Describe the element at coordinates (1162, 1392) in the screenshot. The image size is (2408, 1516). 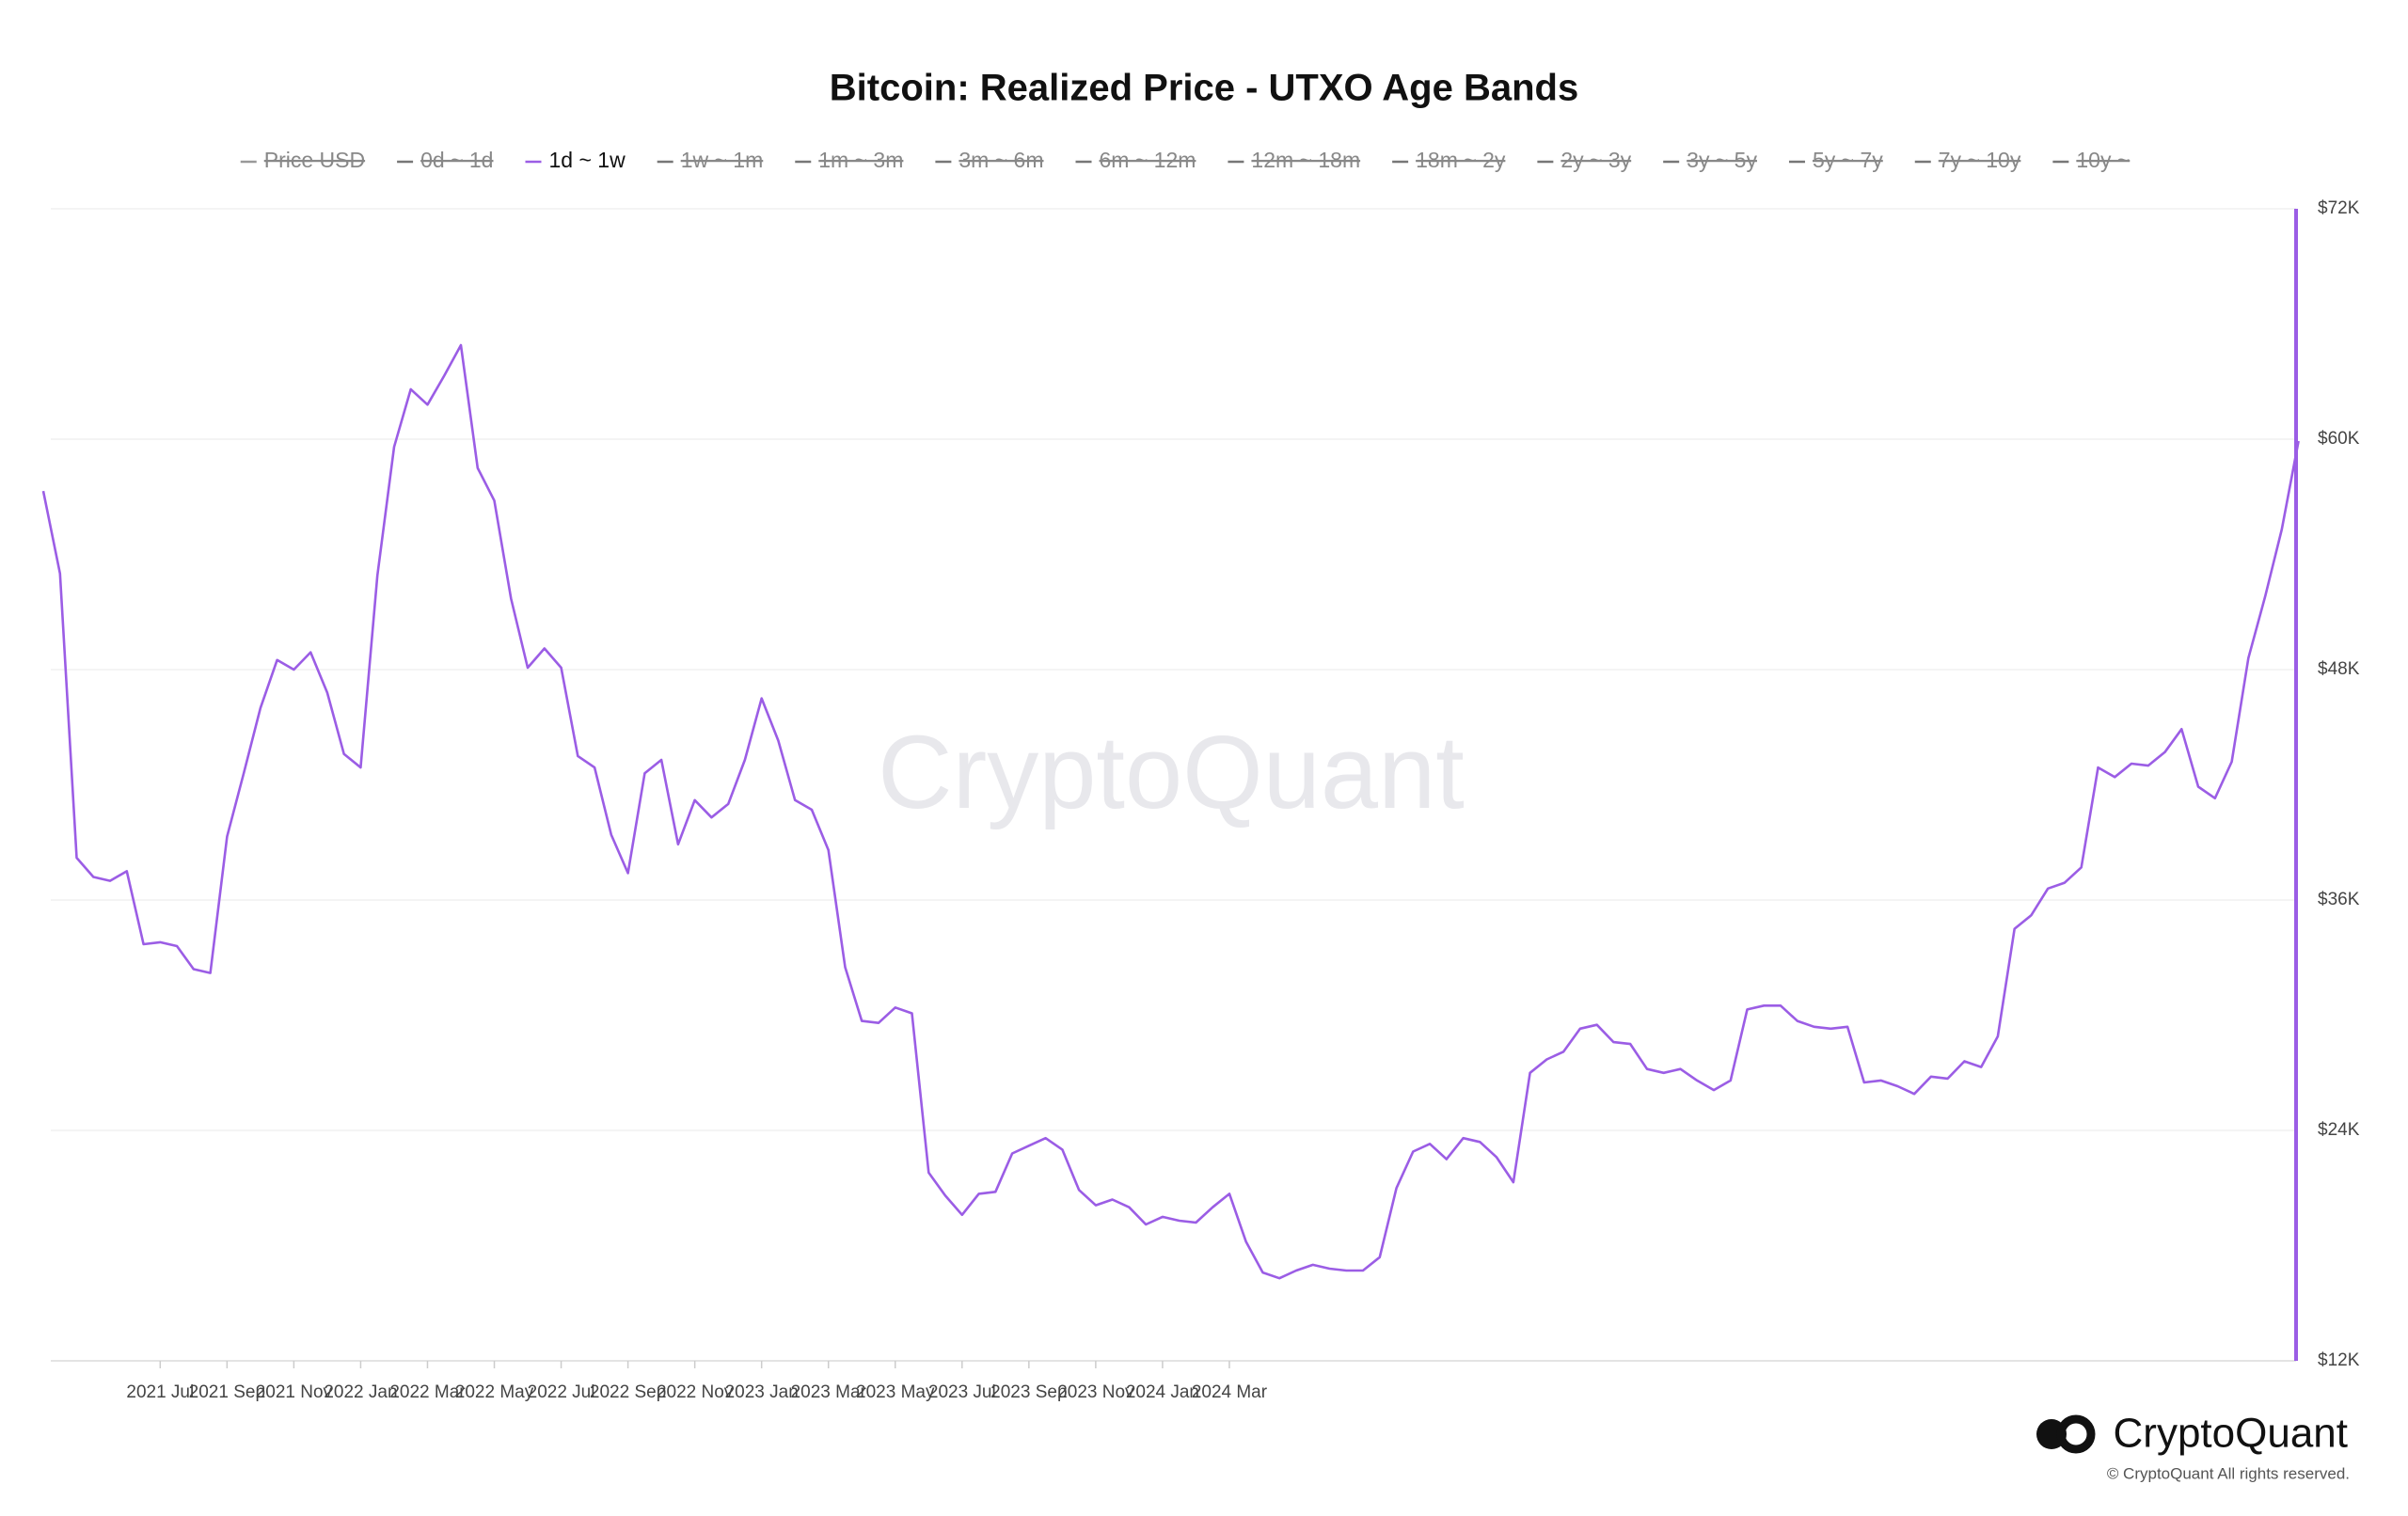
I see `x-tick-label: 2024 Jan` at that location.